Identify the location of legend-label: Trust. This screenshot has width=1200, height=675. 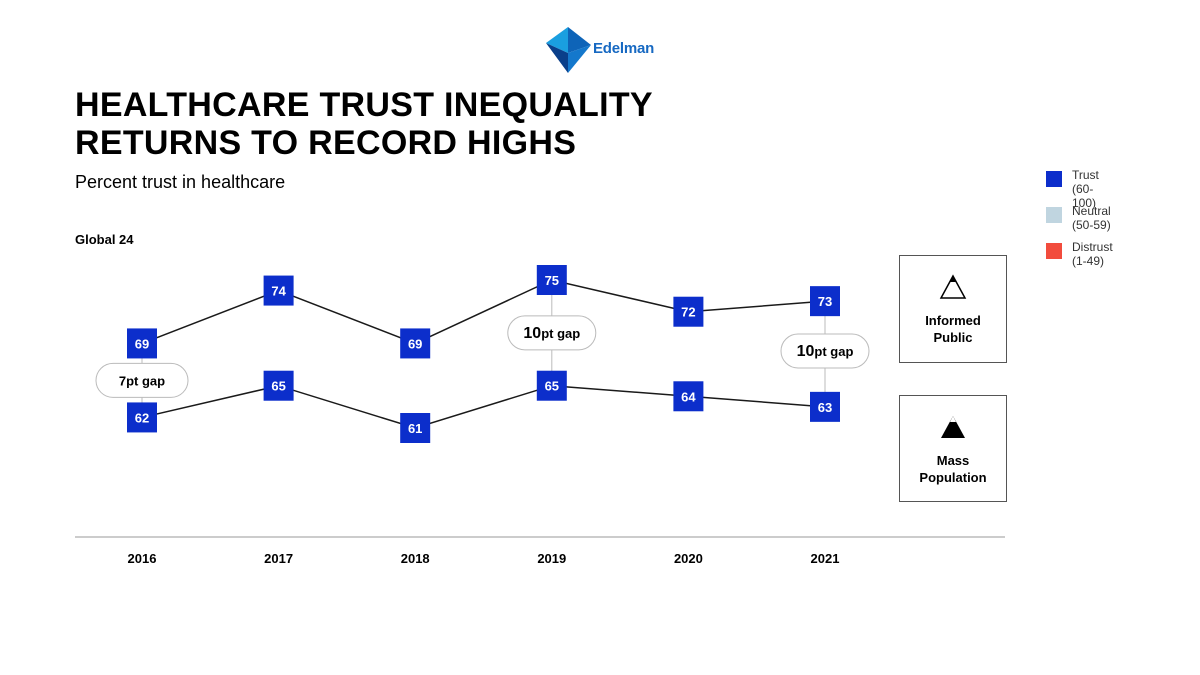
(1085, 175).